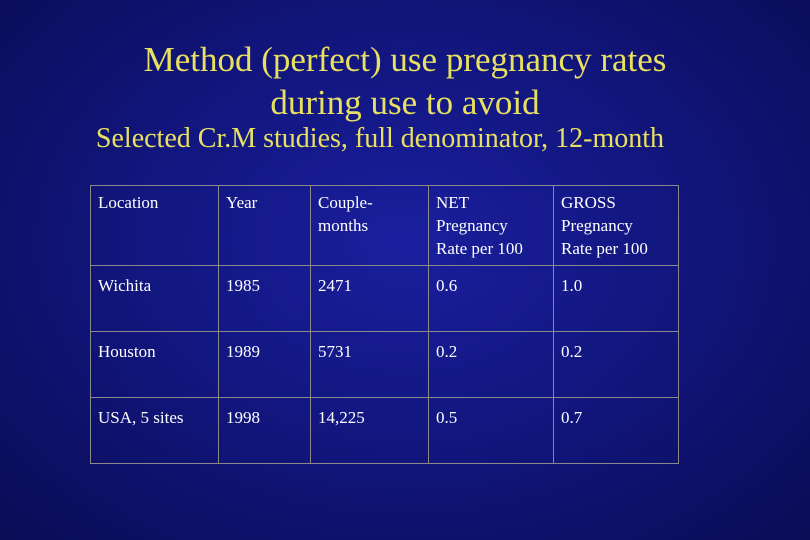 This screenshot has height=540, width=810. I want to click on cell-couple-months: 5731, so click(369, 364).